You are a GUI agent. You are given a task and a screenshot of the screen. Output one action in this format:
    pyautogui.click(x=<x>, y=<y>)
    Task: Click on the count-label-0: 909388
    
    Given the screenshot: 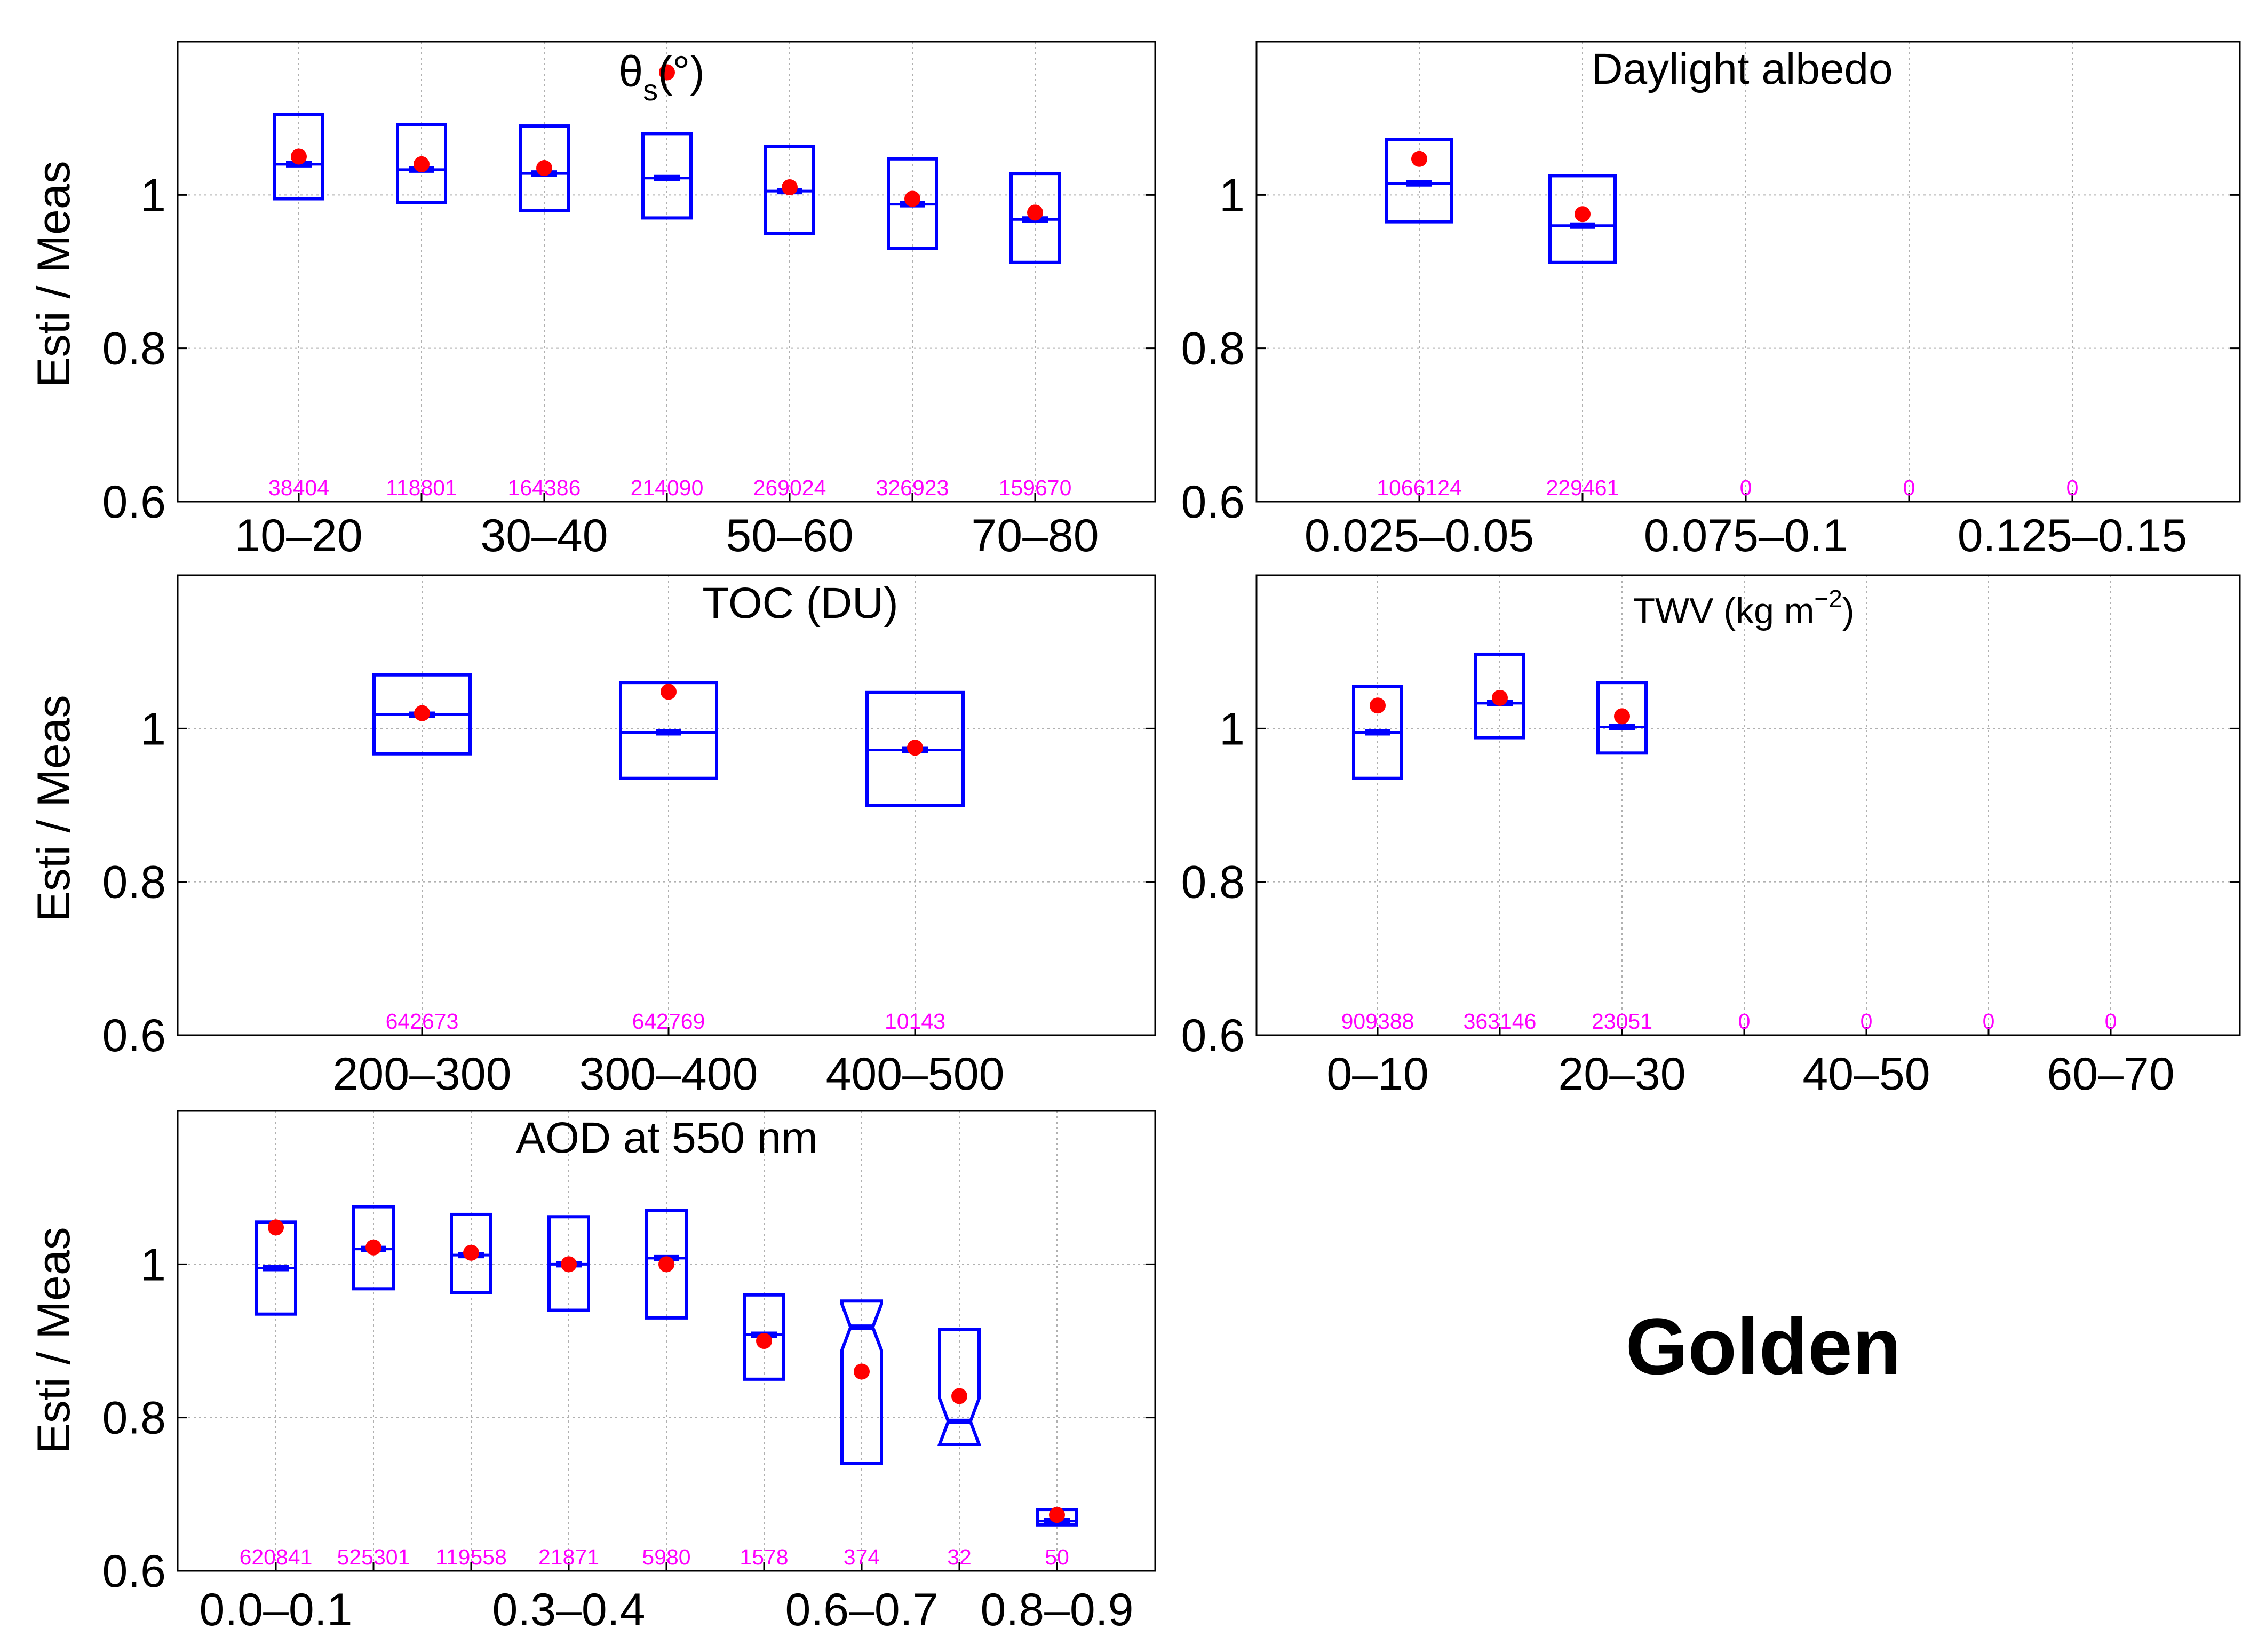 What is the action you would take?
    pyautogui.click(x=1377, y=1021)
    